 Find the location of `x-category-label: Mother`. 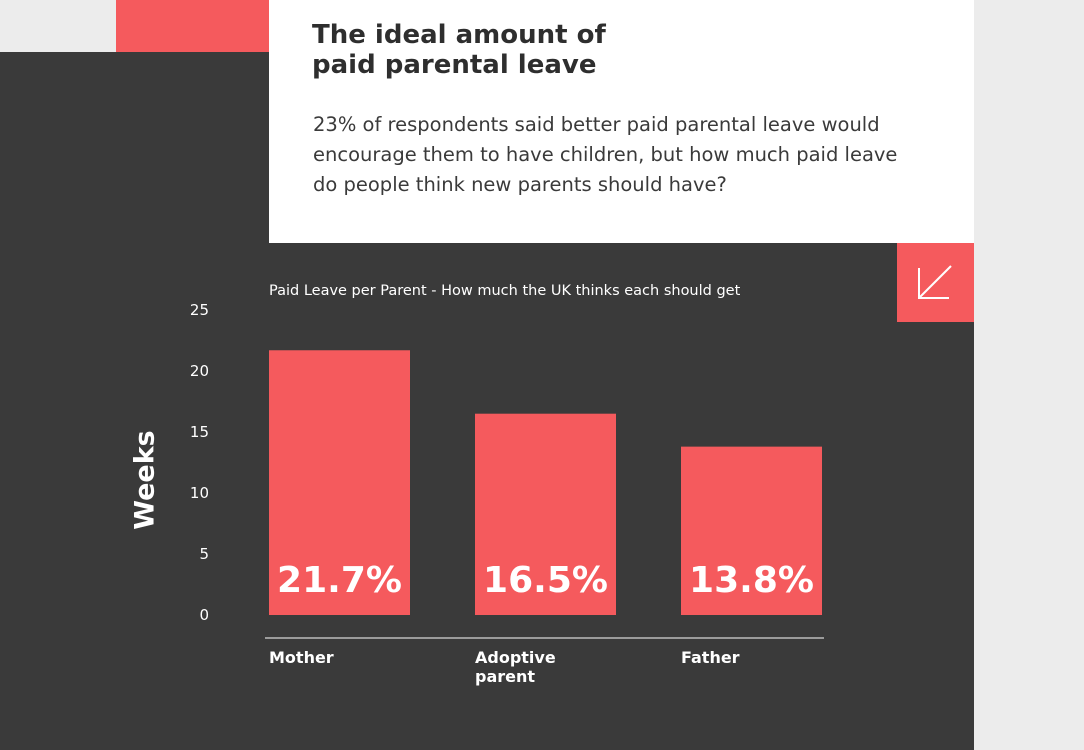

x-category-label: Mother is located at coordinates (301, 657).